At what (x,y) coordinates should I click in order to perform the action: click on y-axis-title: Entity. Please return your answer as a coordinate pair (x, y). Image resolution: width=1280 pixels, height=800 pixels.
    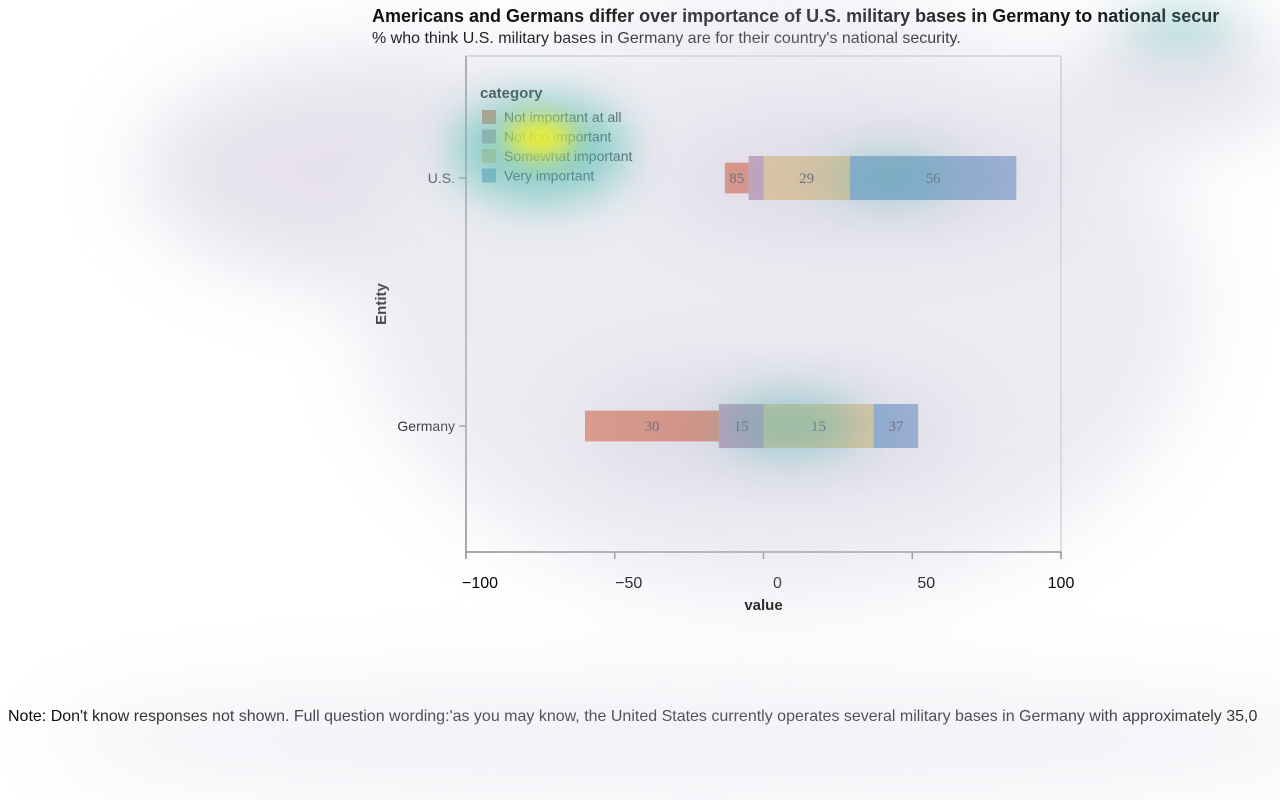
    Looking at the image, I should click on (381, 304).